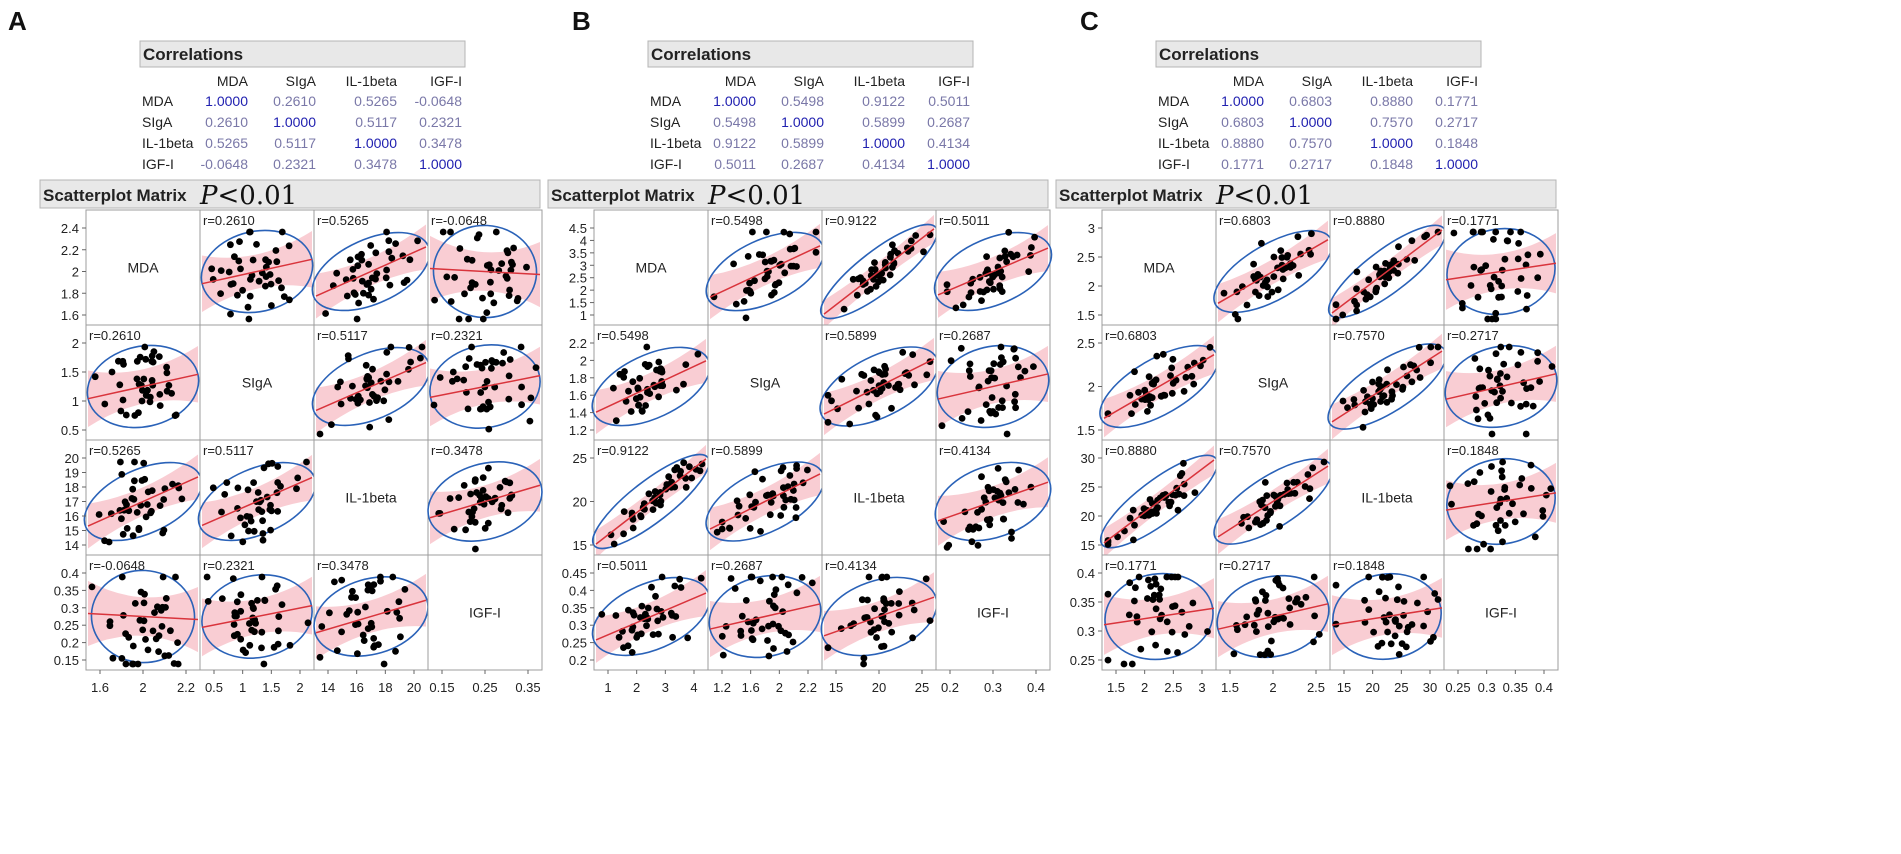 The image size is (1901, 854). What do you see at coordinates (1456, 101) in the screenshot?
I see `corr-cell: 0.1771` at bounding box center [1456, 101].